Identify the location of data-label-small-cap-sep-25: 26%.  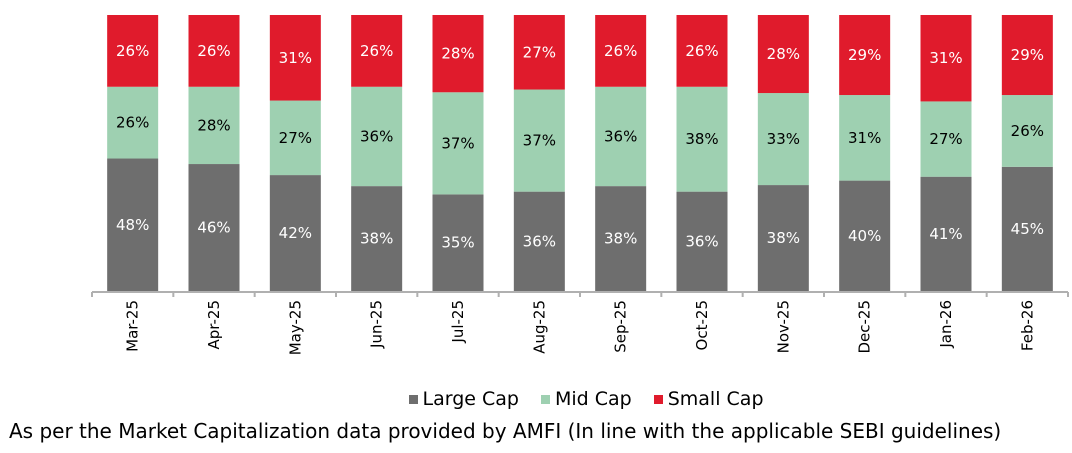
(620, 51).